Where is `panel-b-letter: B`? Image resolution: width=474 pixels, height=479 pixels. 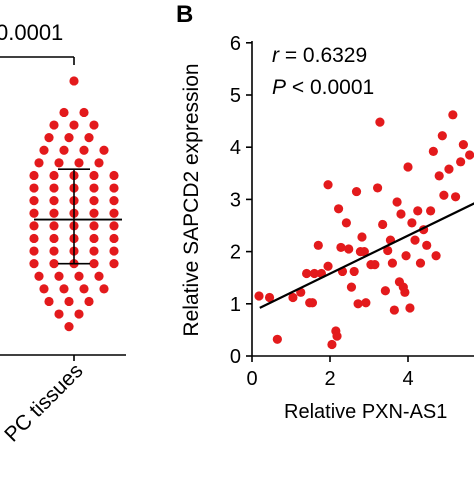 panel-b-letter: B is located at coordinates (184, 14).